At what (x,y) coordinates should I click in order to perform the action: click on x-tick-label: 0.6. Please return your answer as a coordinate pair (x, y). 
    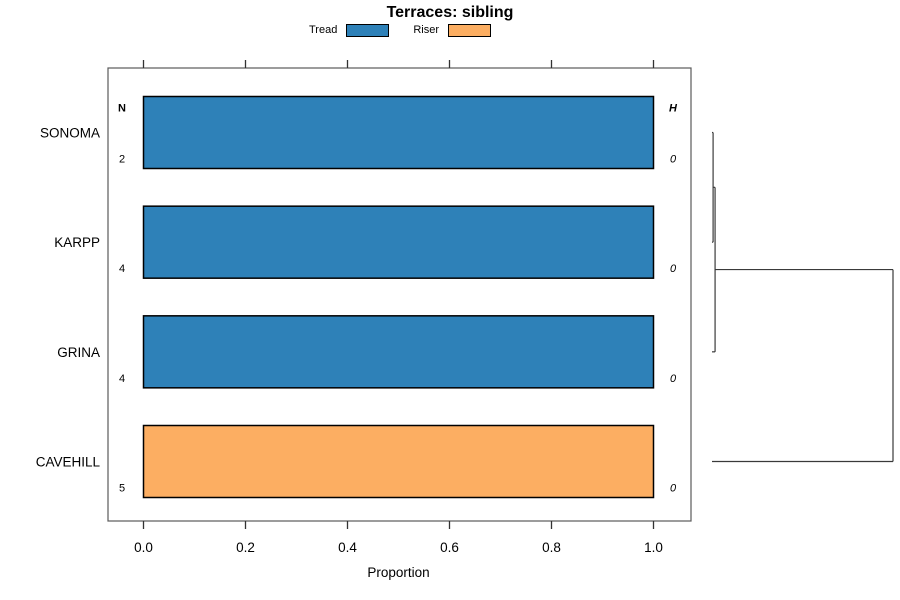
    Looking at the image, I should click on (449, 547).